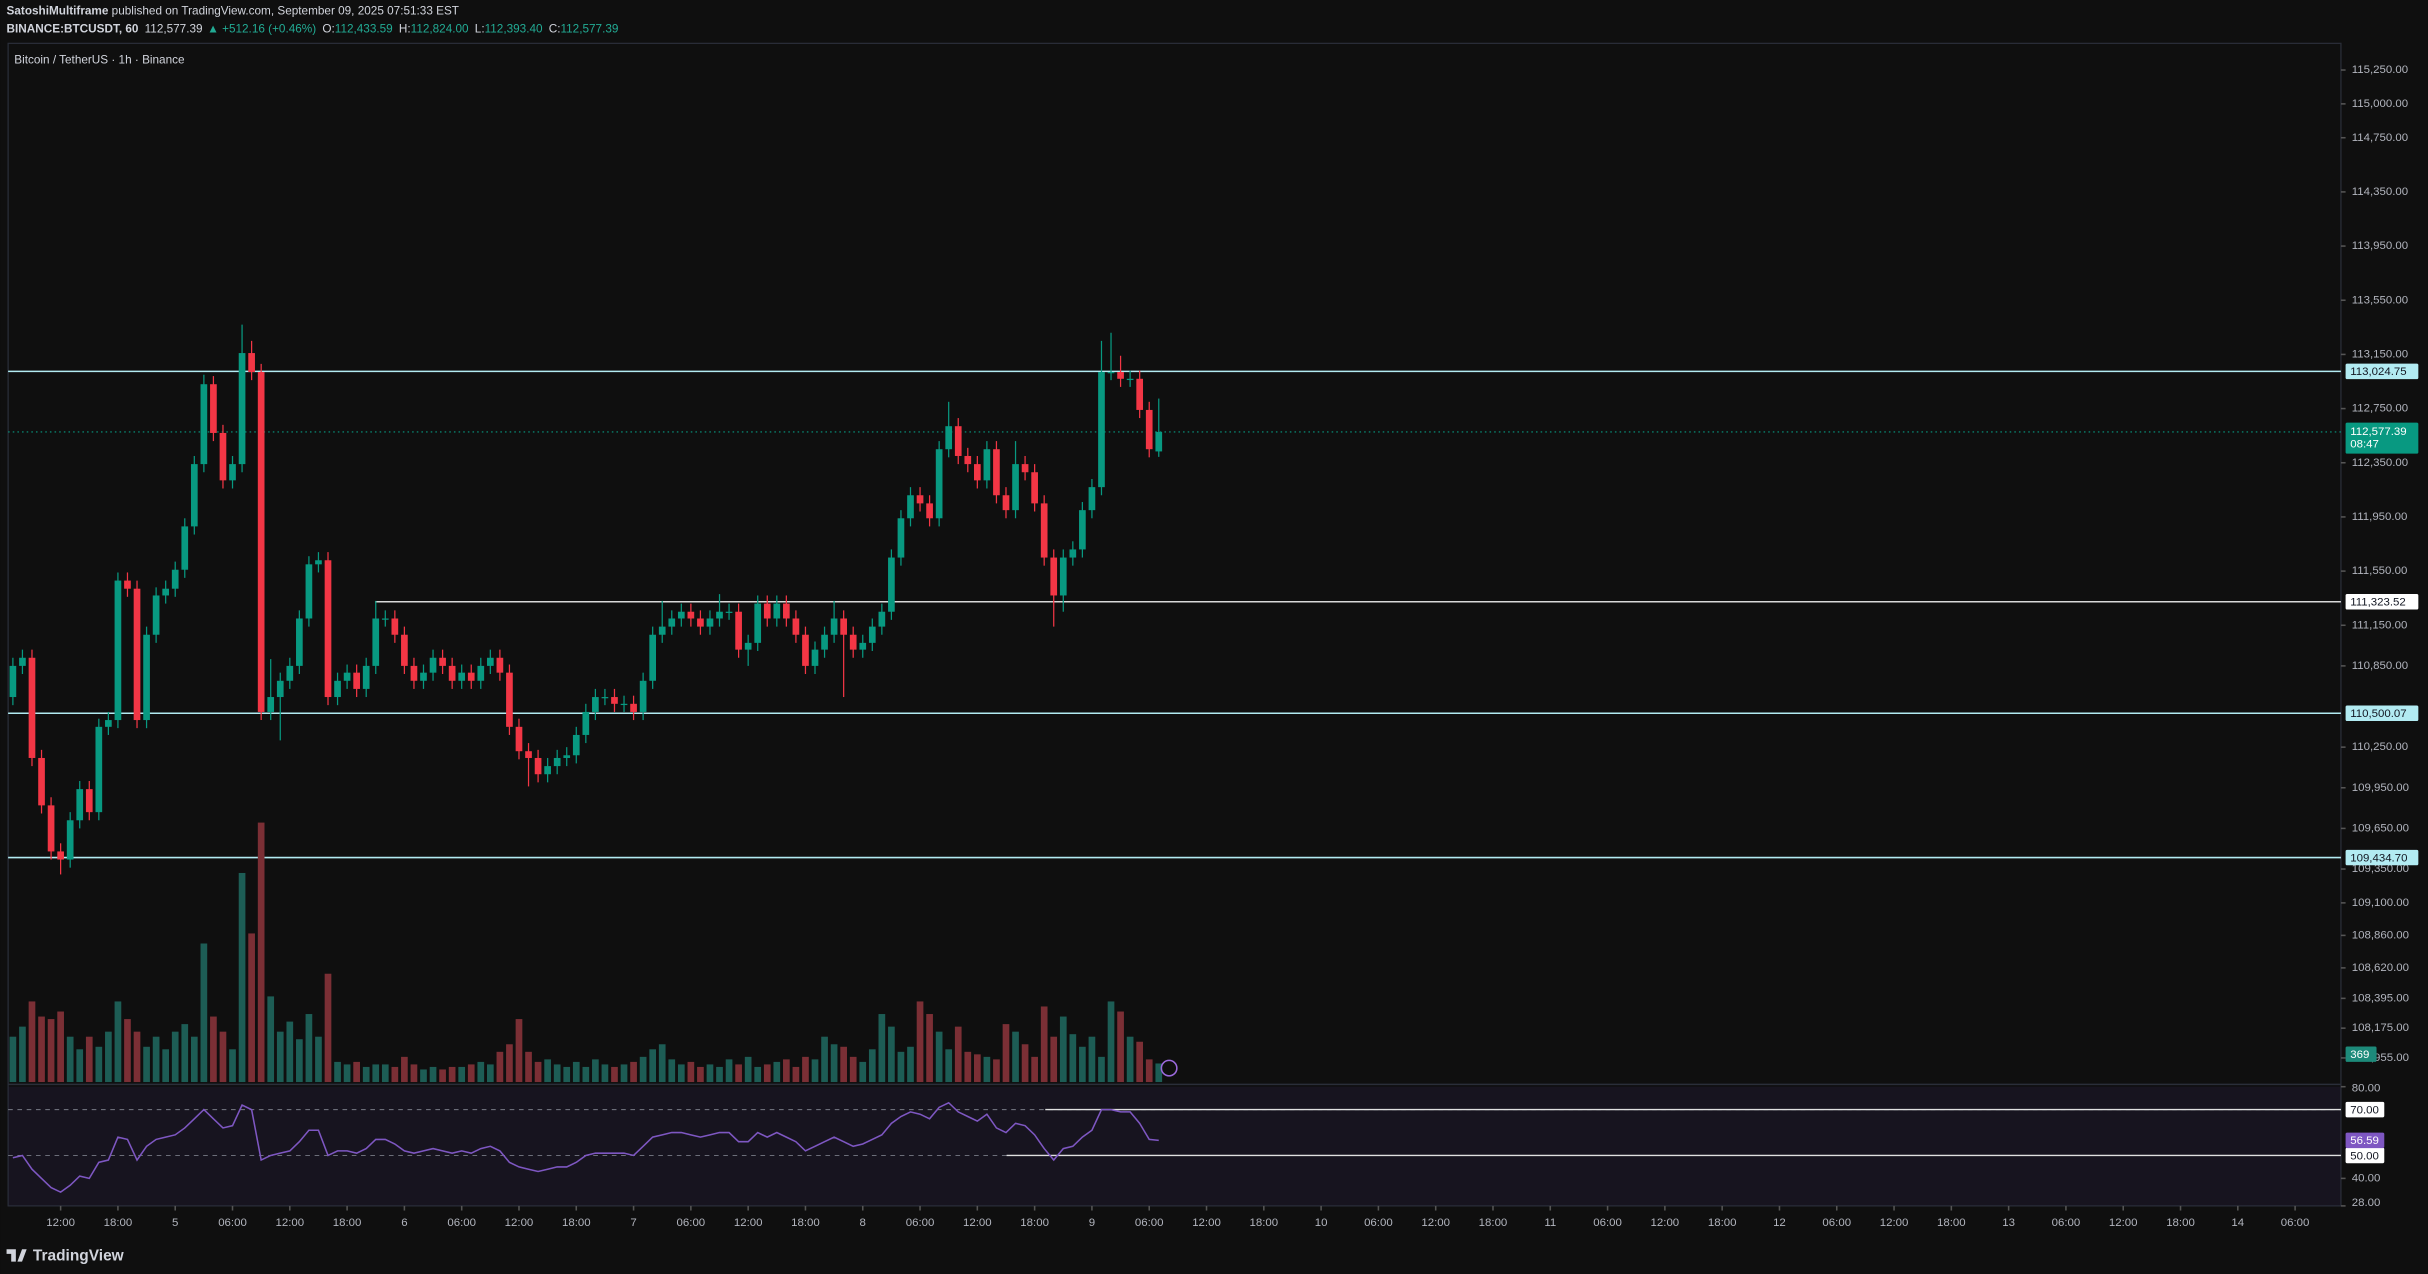 The width and height of the screenshot is (2428, 1274). What do you see at coordinates (1092, 1223) in the screenshot?
I see `x-tick-label: 9` at bounding box center [1092, 1223].